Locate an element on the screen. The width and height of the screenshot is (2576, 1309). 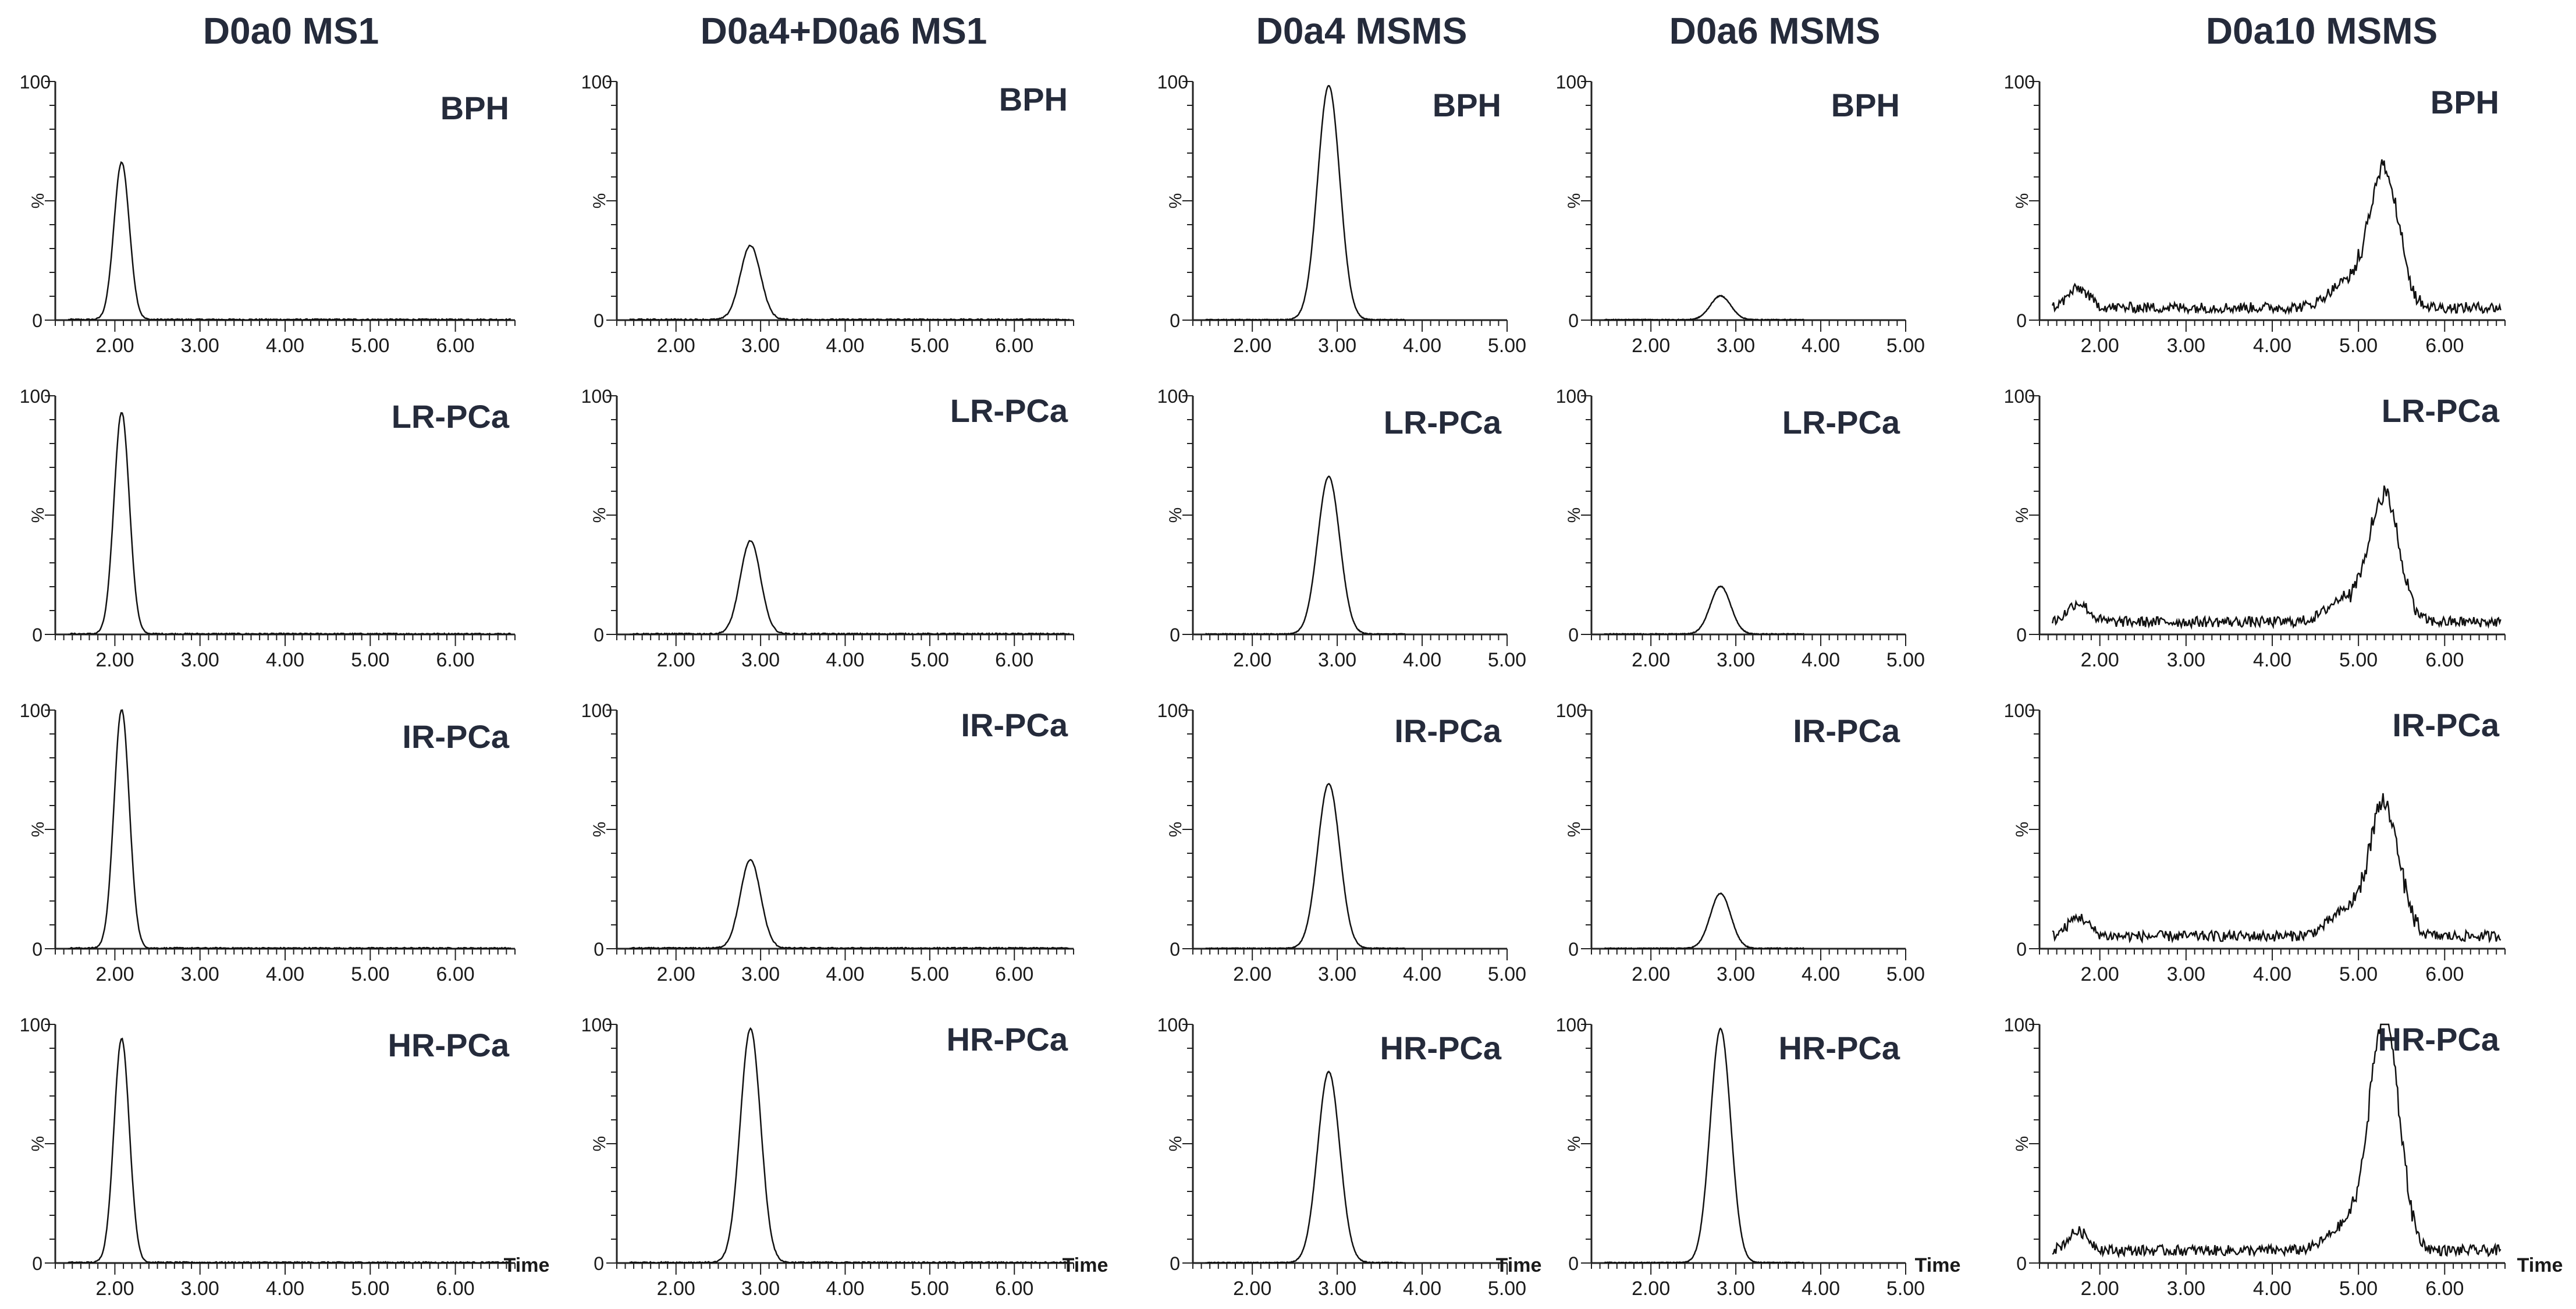
c1-r1-x-tick-label: 3.00 is located at coordinates (200, 346).